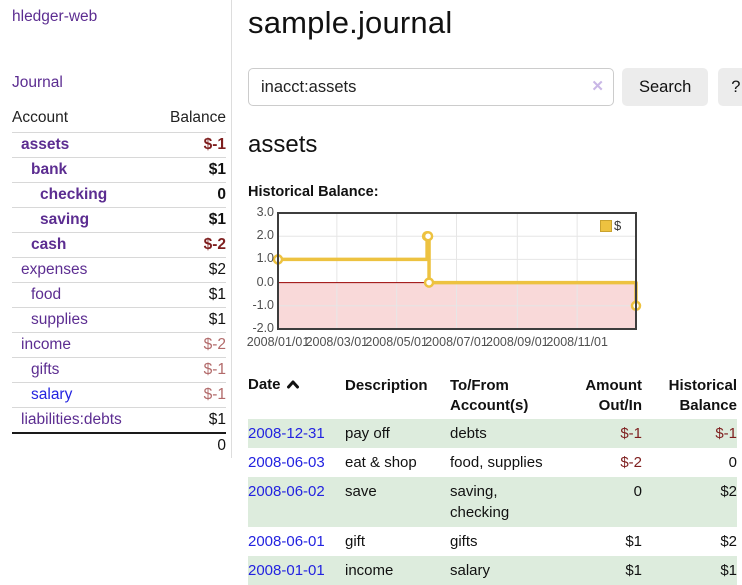 Image resolution: width=742 pixels, height=585 pixels. What do you see at coordinates (397, 396) in the screenshot?
I see `register-col-description: Description` at bounding box center [397, 396].